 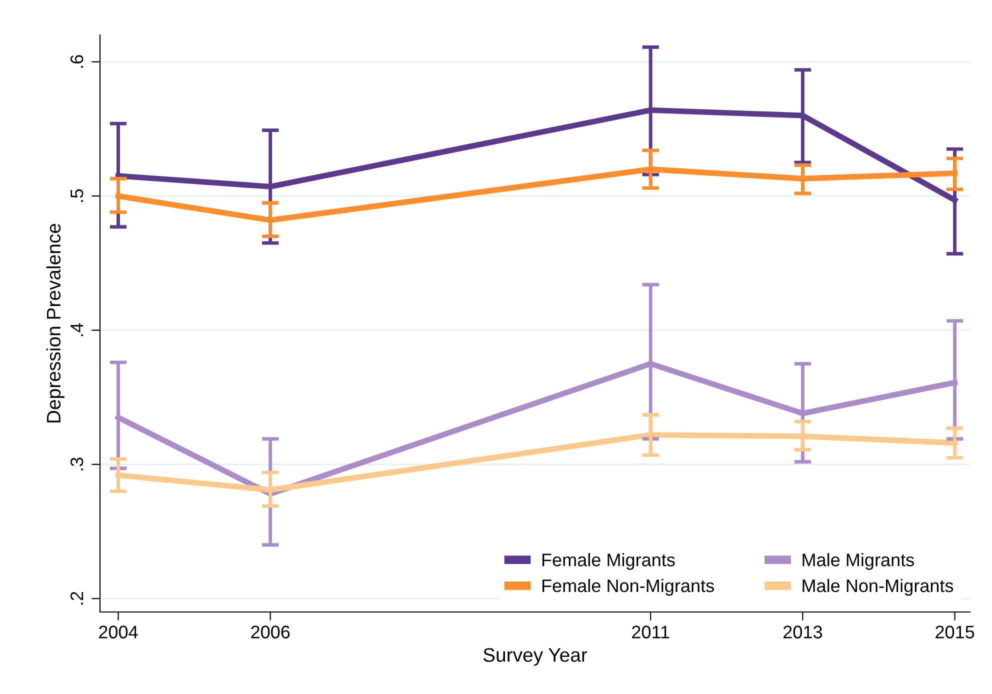 What do you see at coordinates (77, 464) in the screenshot?
I see `y-tick-label: .3` at bounding box center [77, 464].